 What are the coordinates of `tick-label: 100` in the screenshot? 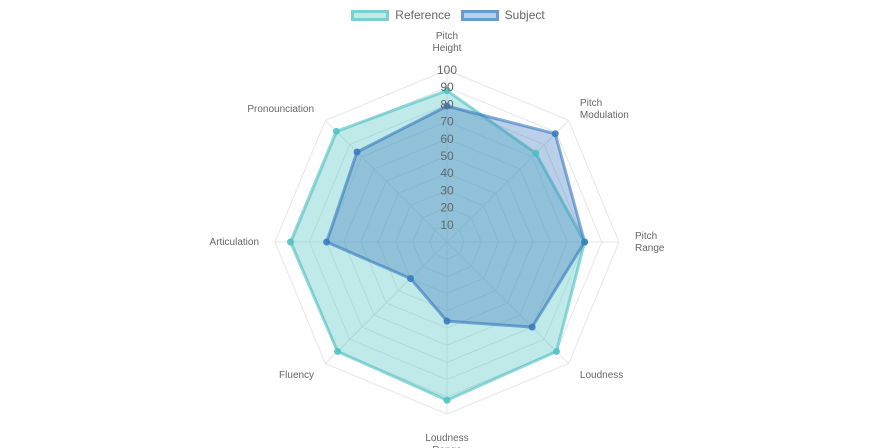 It's located at (447, 70).